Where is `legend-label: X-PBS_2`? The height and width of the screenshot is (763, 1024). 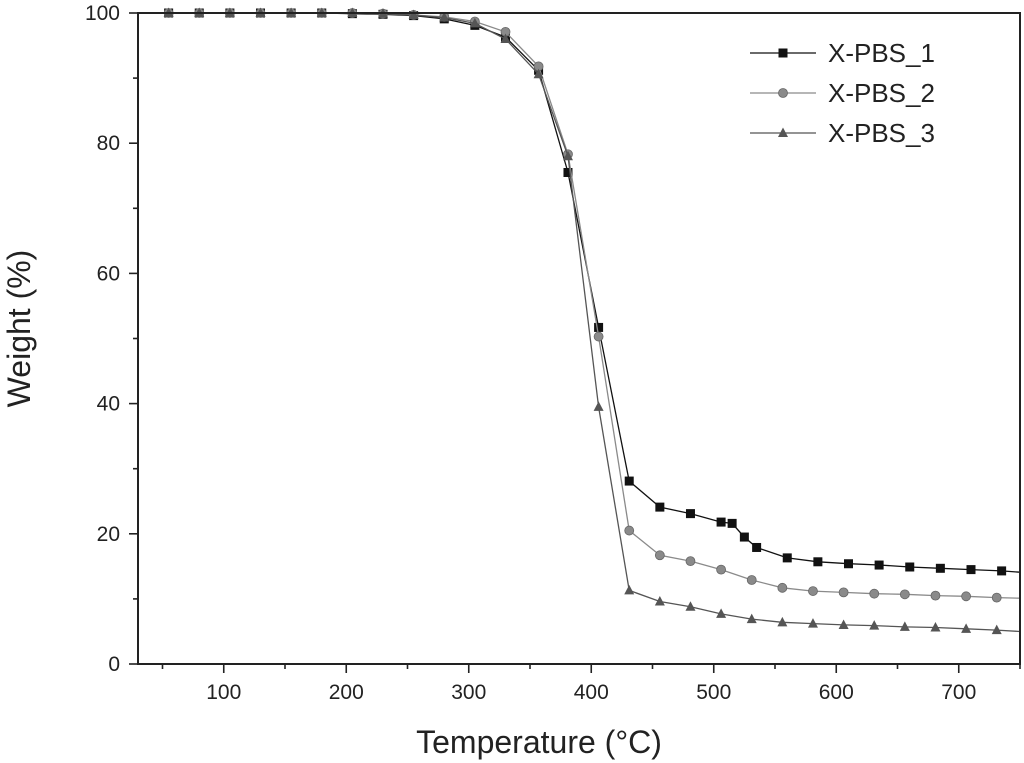 legend-label: X-PBS_2 is located at coordinates (881, 93).